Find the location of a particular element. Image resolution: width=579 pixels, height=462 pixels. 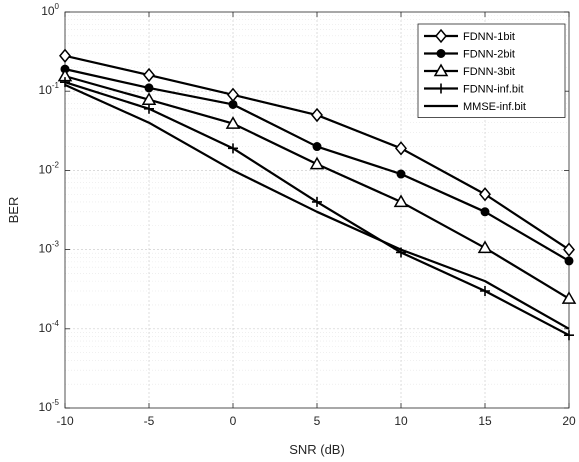

x-tick-label: 15 is located at coordinates (485, 421).